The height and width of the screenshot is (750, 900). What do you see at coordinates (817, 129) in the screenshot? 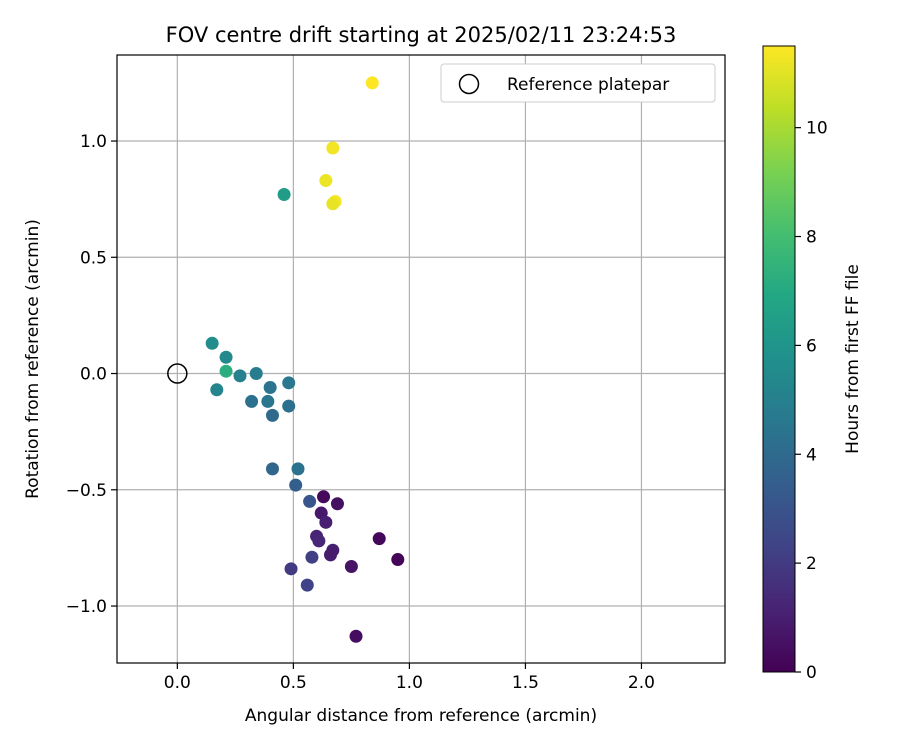
I see `colorbar-tick-label: 10` at bounding box center [817, 129].